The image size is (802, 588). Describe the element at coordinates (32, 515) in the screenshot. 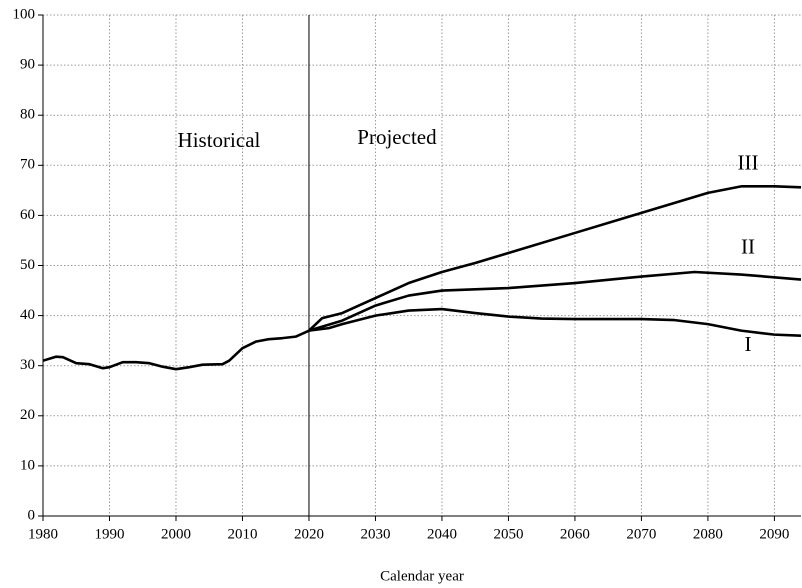

I see `y-tick-label: 0` at that location.